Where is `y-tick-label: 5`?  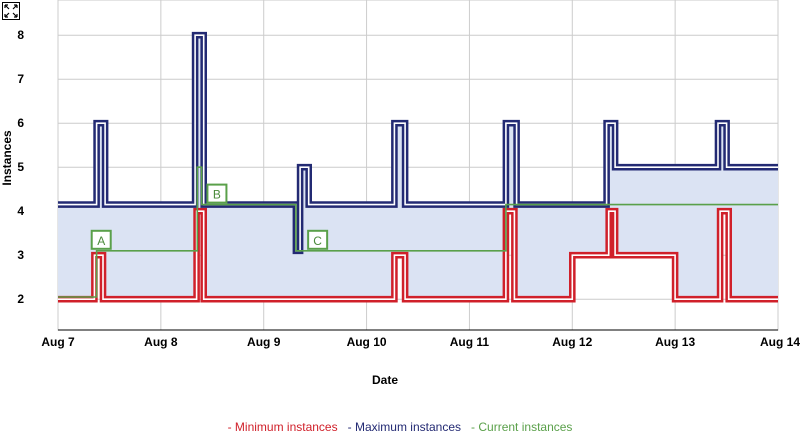 y-tick-label: 5 is located at coordinates (20, 167).